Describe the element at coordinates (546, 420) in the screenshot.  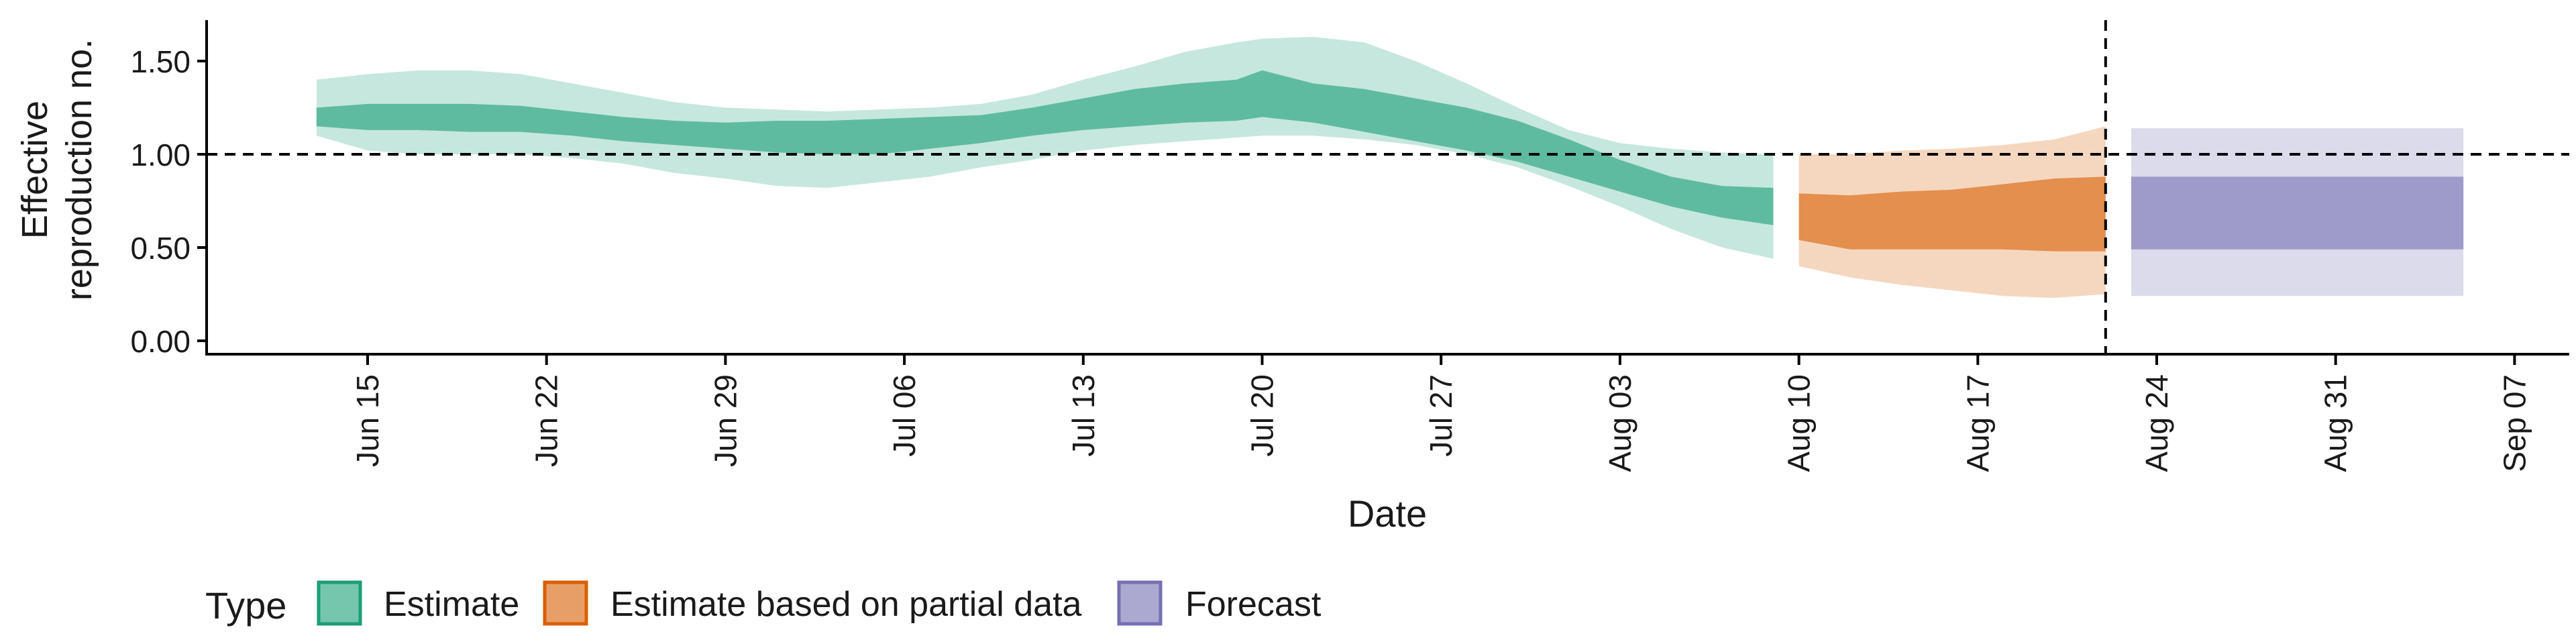
I see `x-tick-label: Jun 22` at that location.